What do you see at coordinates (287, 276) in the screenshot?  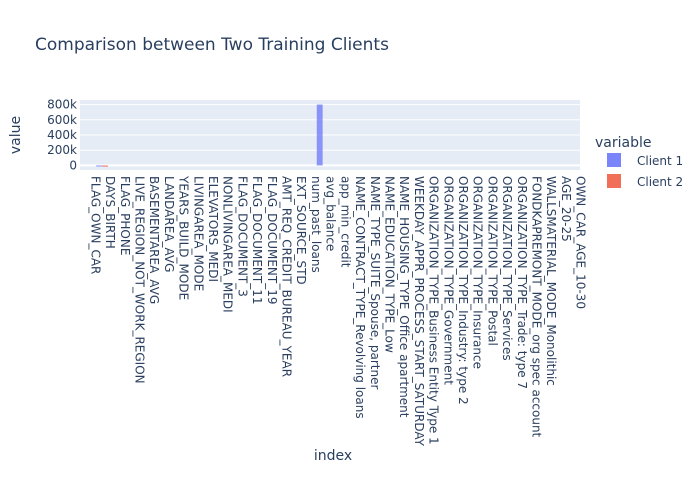 I see `x-tick-label: AMT_REQ_CREDIT_BUREAU_YEAR` at bounding box center [287, 276].